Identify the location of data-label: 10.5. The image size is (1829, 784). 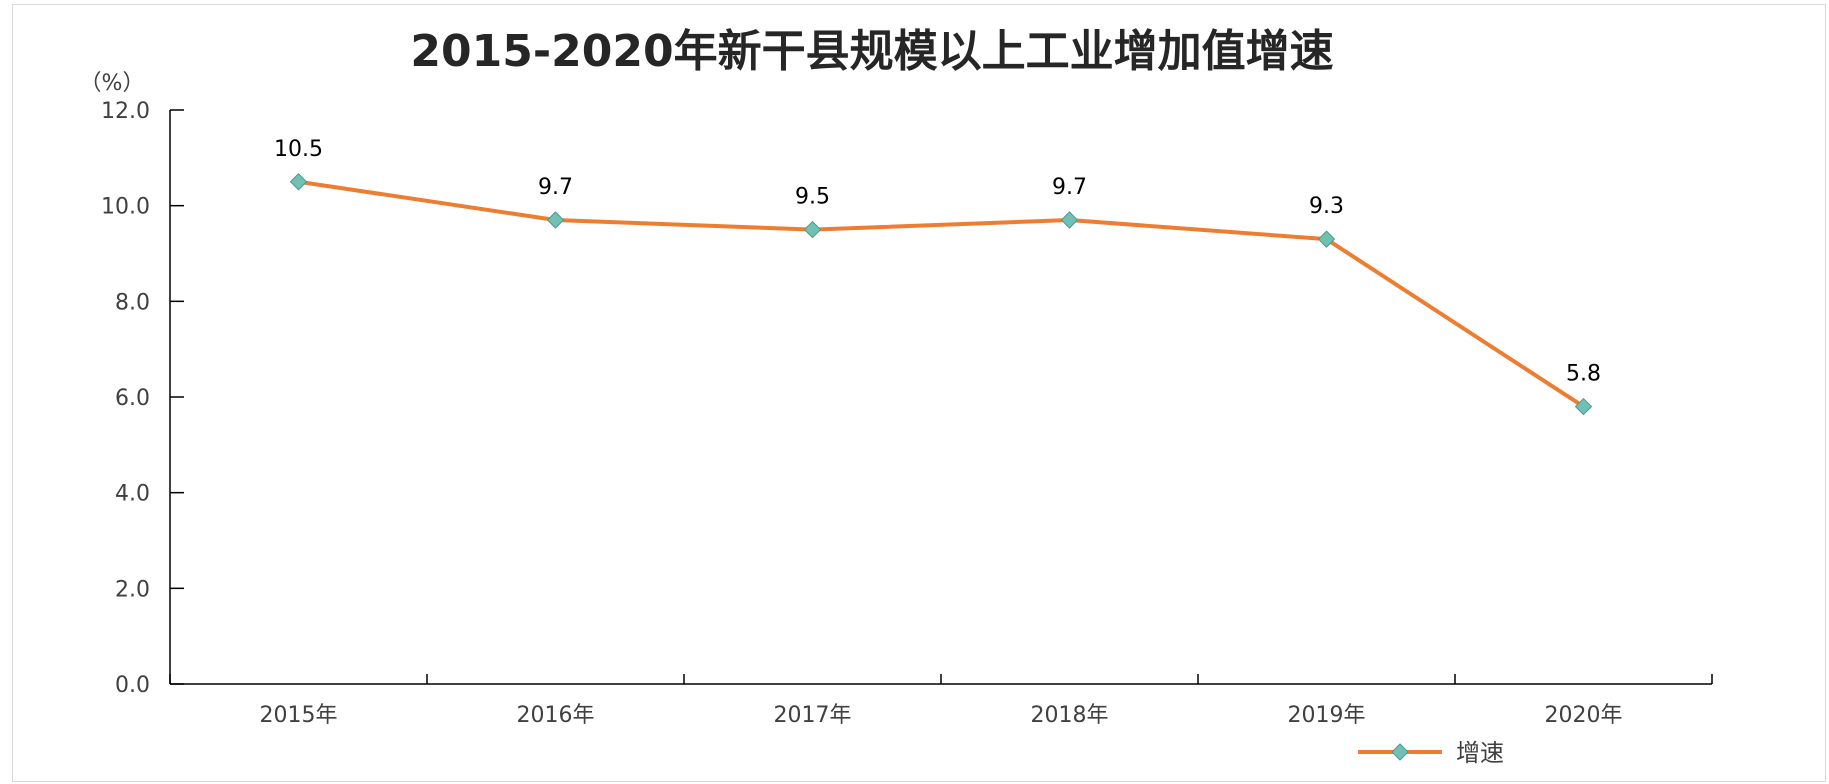
(298, 149).